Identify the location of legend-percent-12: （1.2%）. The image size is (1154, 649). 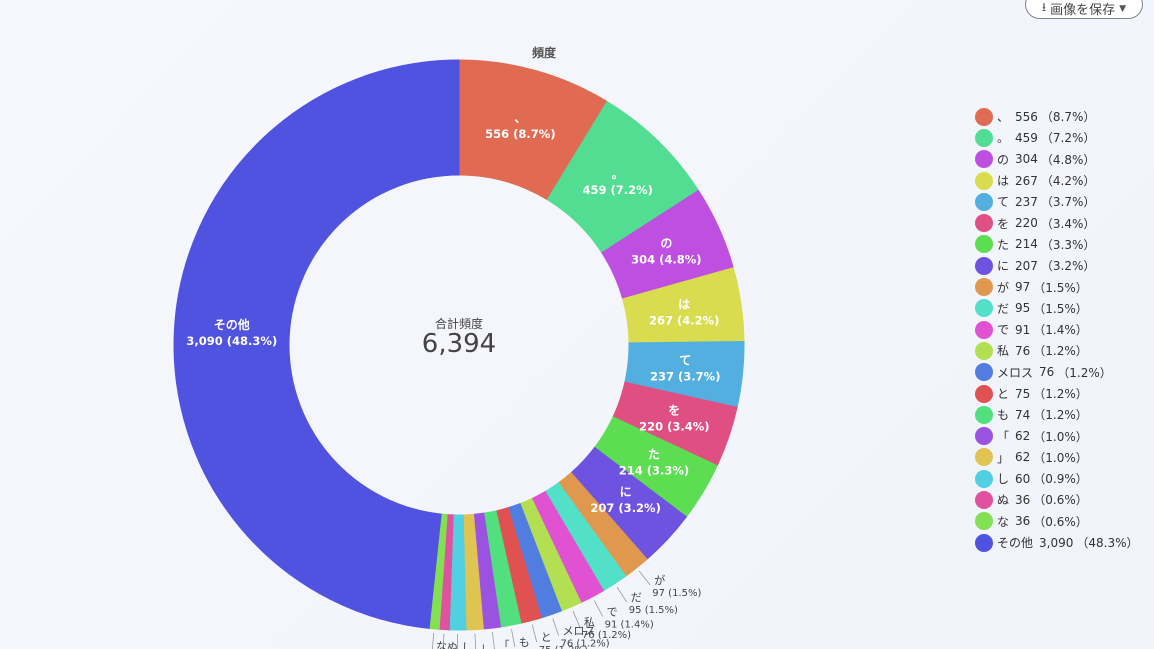
(1084, 372).